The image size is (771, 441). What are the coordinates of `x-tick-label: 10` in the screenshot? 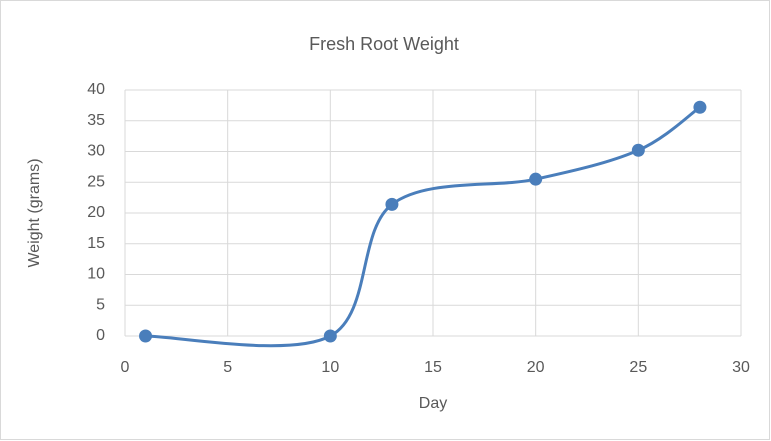 It's located at (330, 367).